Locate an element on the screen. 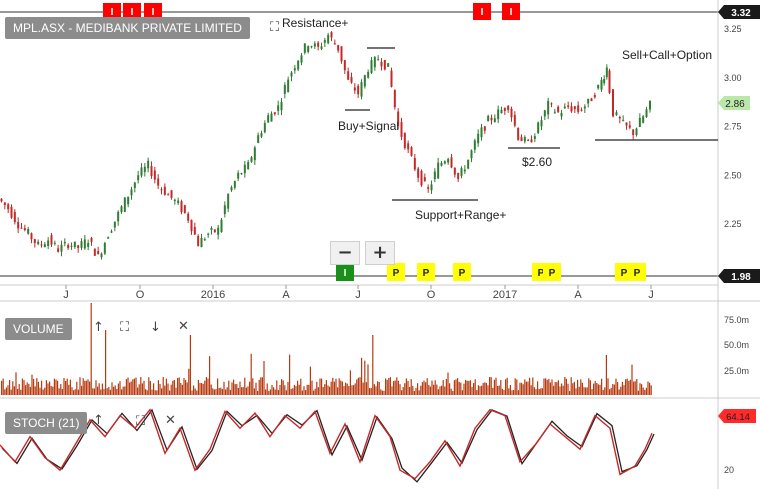 The height and width of the screenshot is (489, 760). close-stoch-icon: ✕ is located at coordinates (170, 420).